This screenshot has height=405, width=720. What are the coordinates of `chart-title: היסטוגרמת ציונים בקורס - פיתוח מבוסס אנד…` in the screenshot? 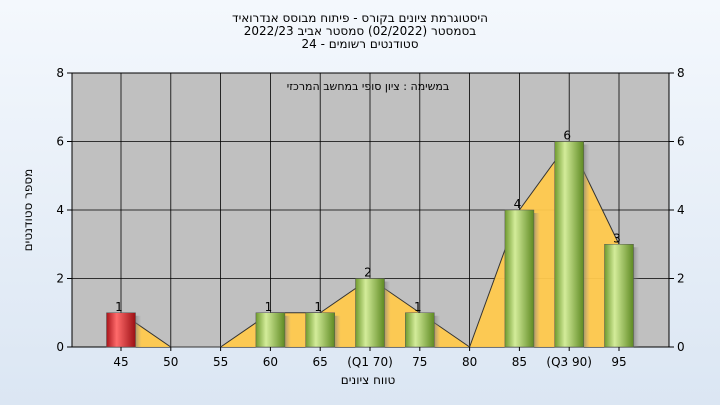 It's located at (360, 31).